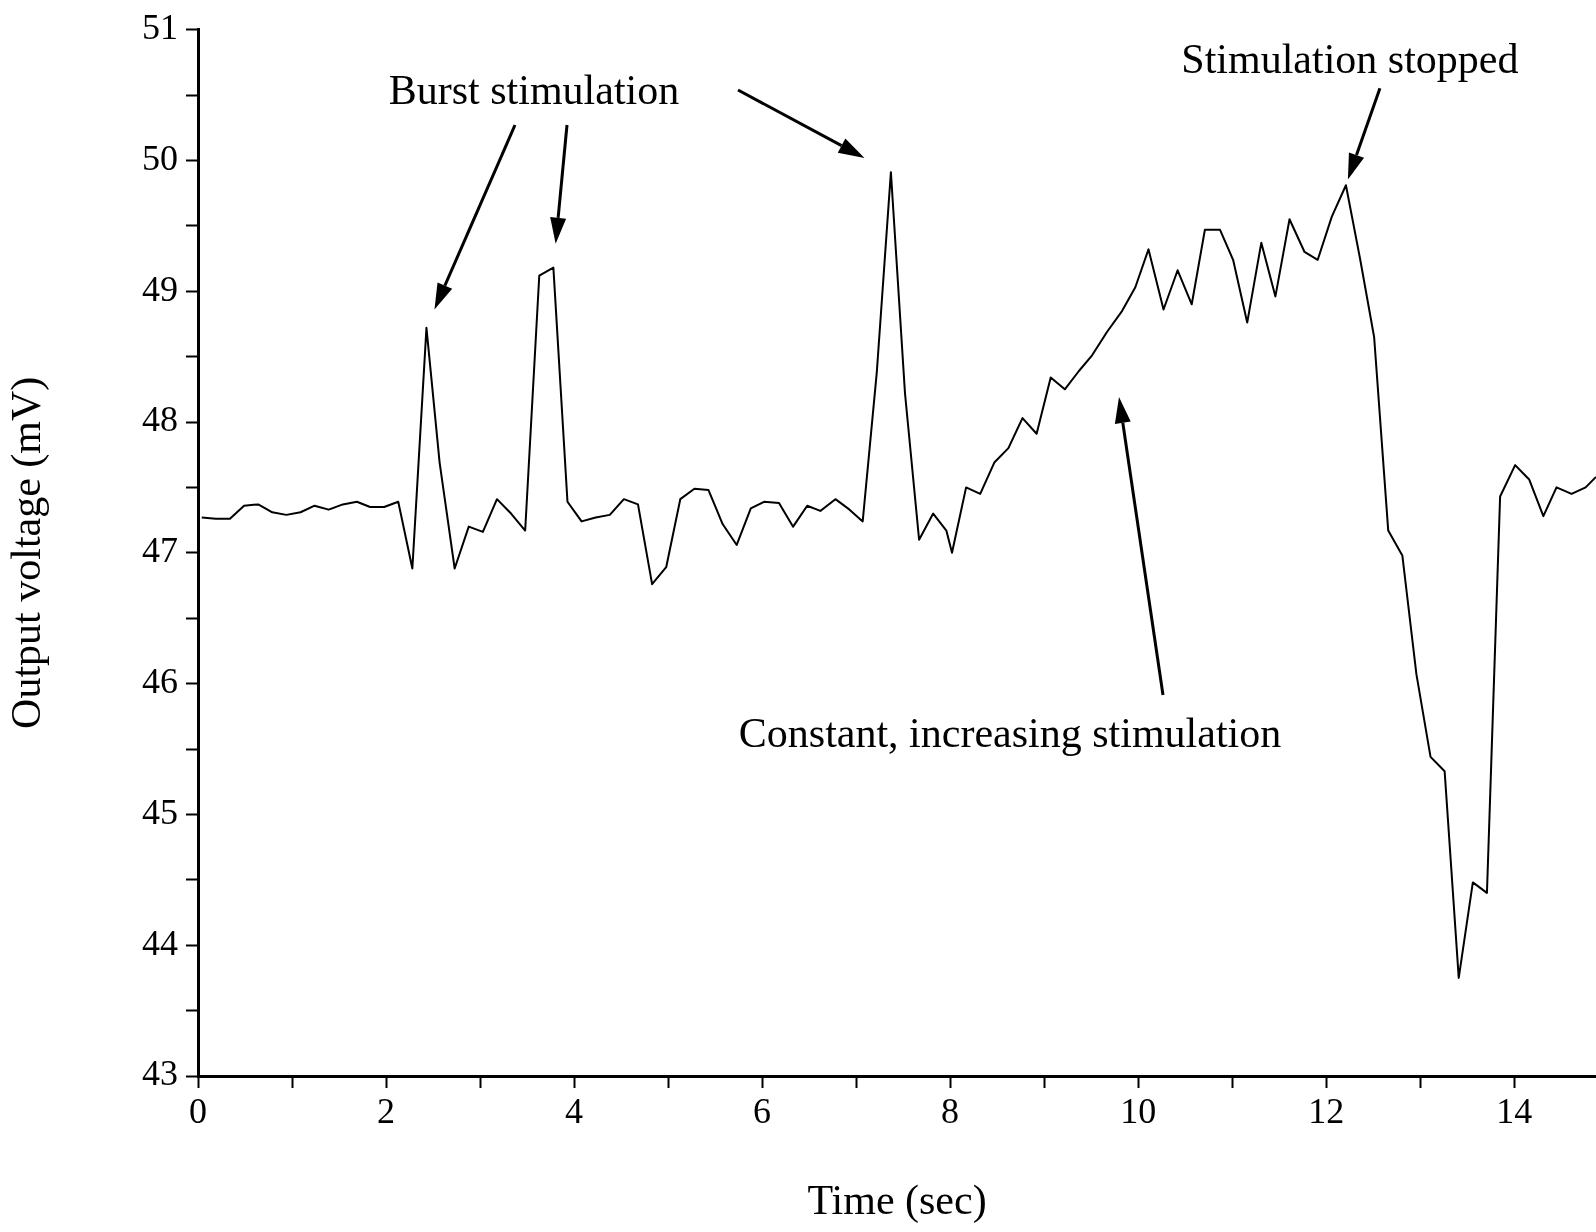 This screenshot has width=1596, height=1232. I want to click on x-axis-title: Time (sec), so click(897, 1200).